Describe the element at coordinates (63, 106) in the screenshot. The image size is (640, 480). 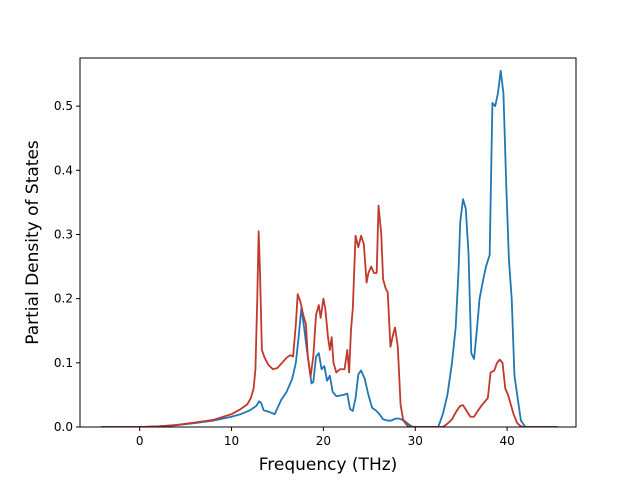
I see `y-tick-label: 0.5` at that location.